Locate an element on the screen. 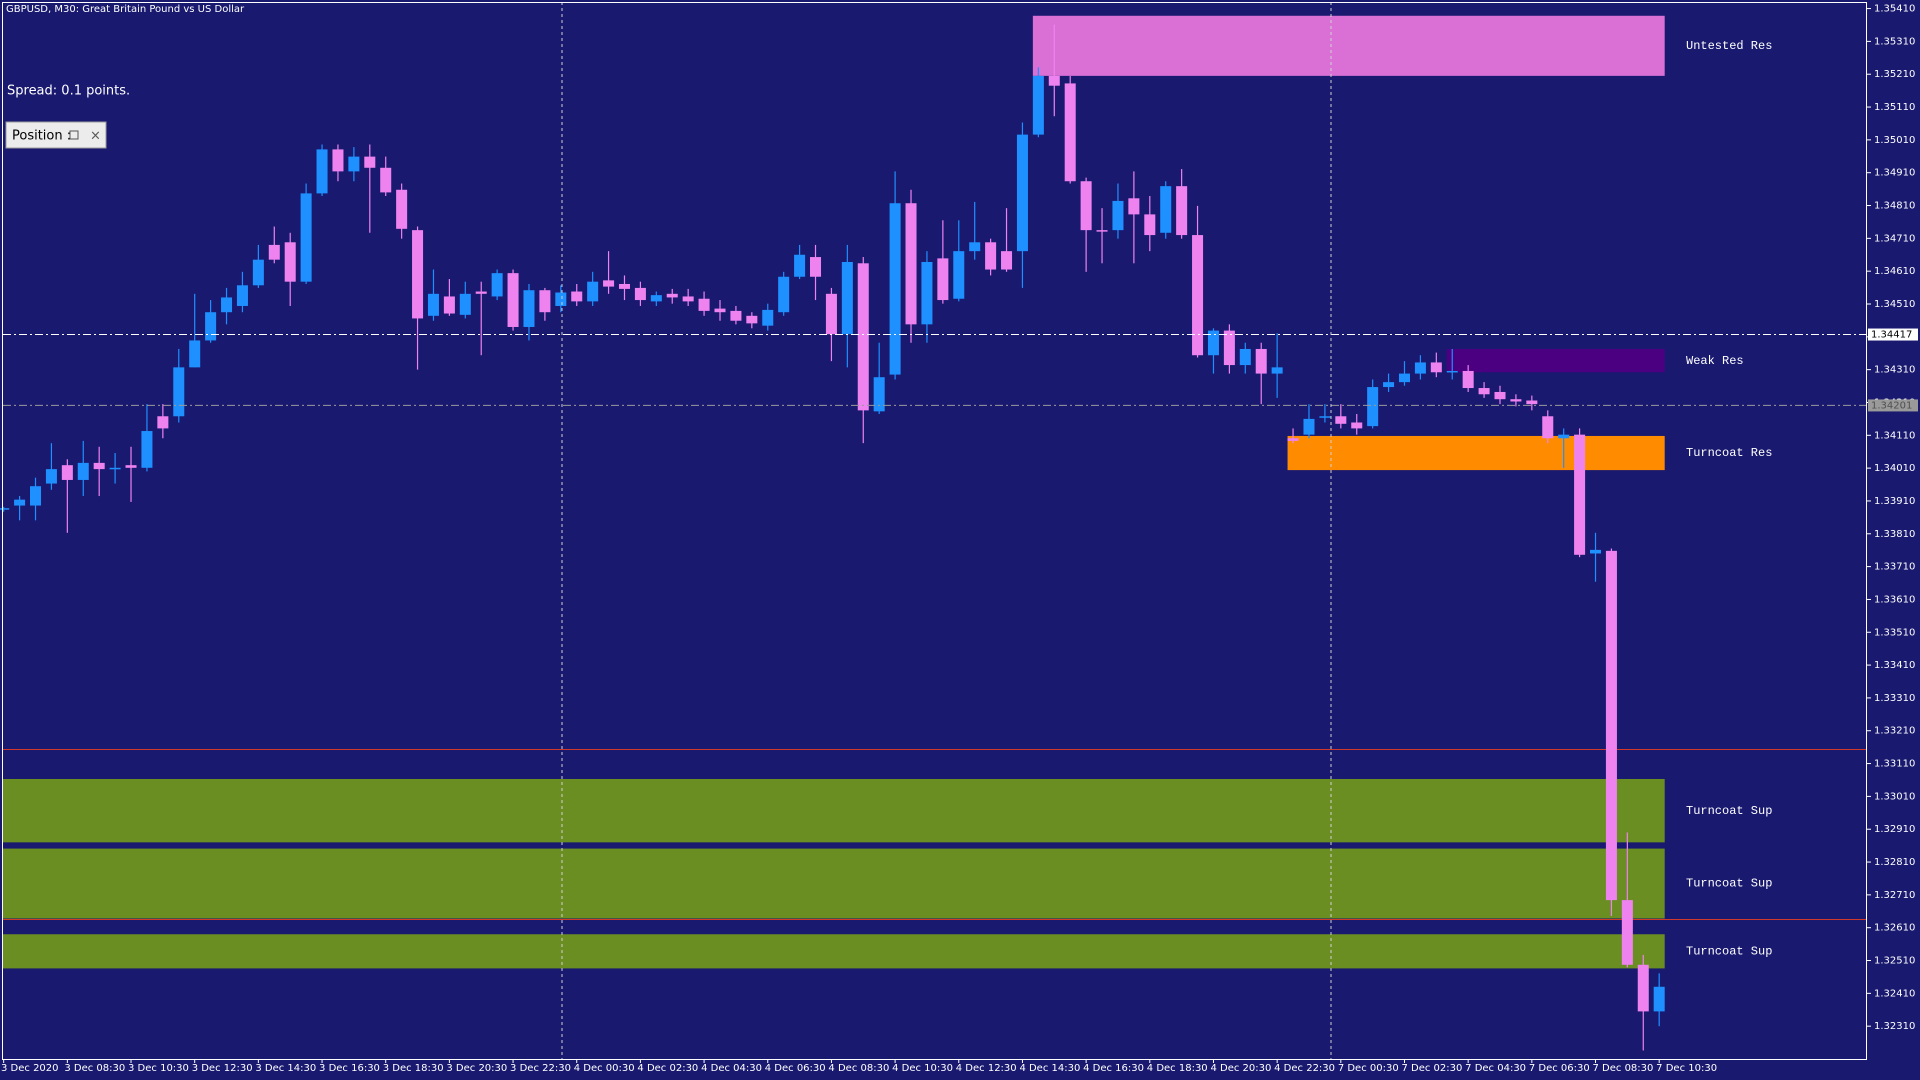 The height and width of the screenshot is (1080, 1920). position-label: Position : is located at coordinates (41, 136).